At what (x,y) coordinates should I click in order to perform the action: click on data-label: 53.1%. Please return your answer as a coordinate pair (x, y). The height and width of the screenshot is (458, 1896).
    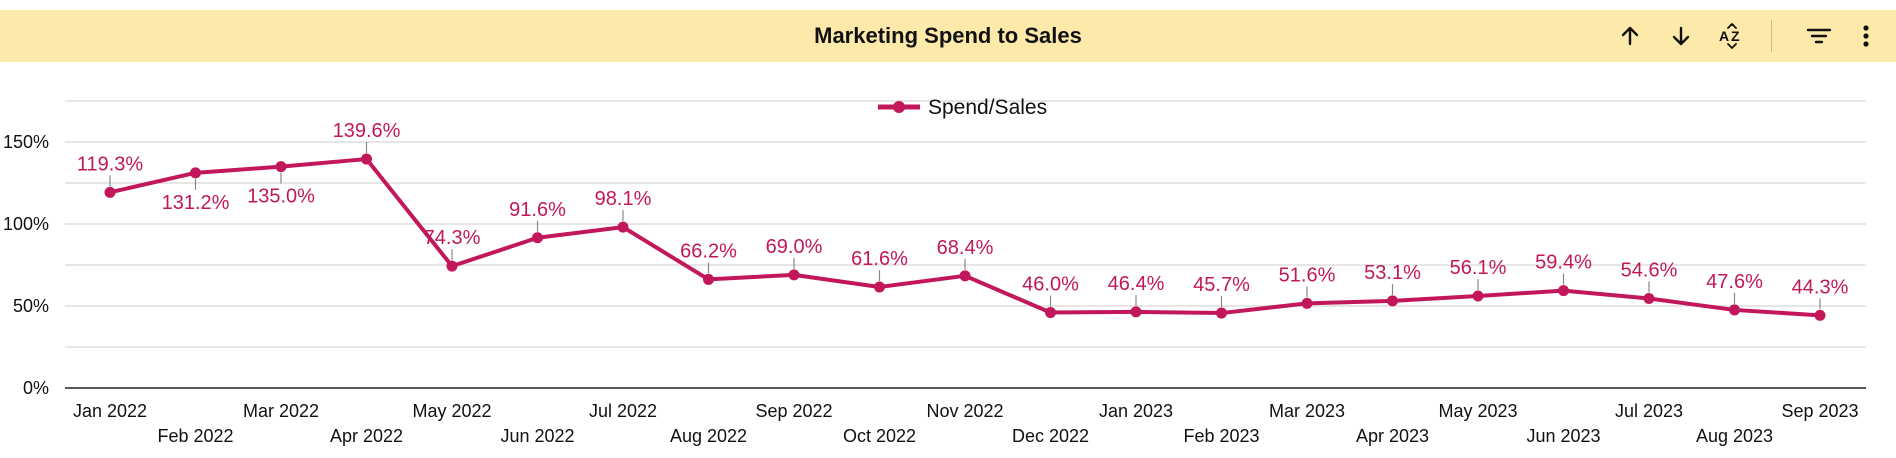
    Looking at the image, I should click on (1392, 273).